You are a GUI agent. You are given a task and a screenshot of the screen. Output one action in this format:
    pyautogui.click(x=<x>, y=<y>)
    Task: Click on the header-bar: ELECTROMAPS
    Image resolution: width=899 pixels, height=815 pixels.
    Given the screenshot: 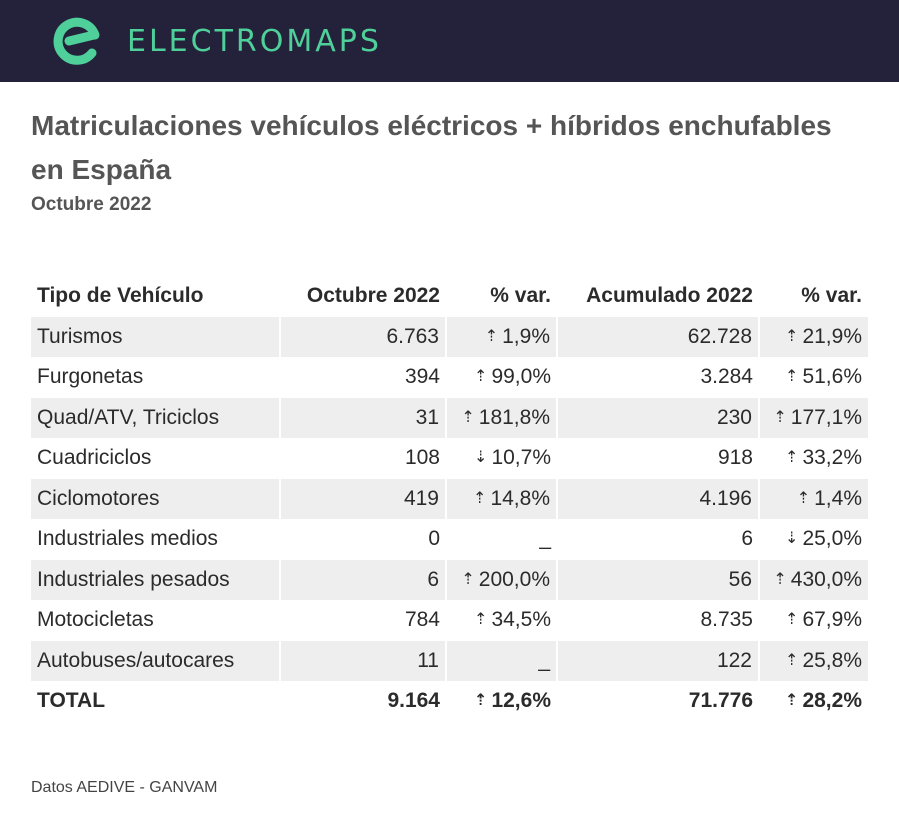 What is the action you would take?
    pyautogui.click(x=449, y=41)
    